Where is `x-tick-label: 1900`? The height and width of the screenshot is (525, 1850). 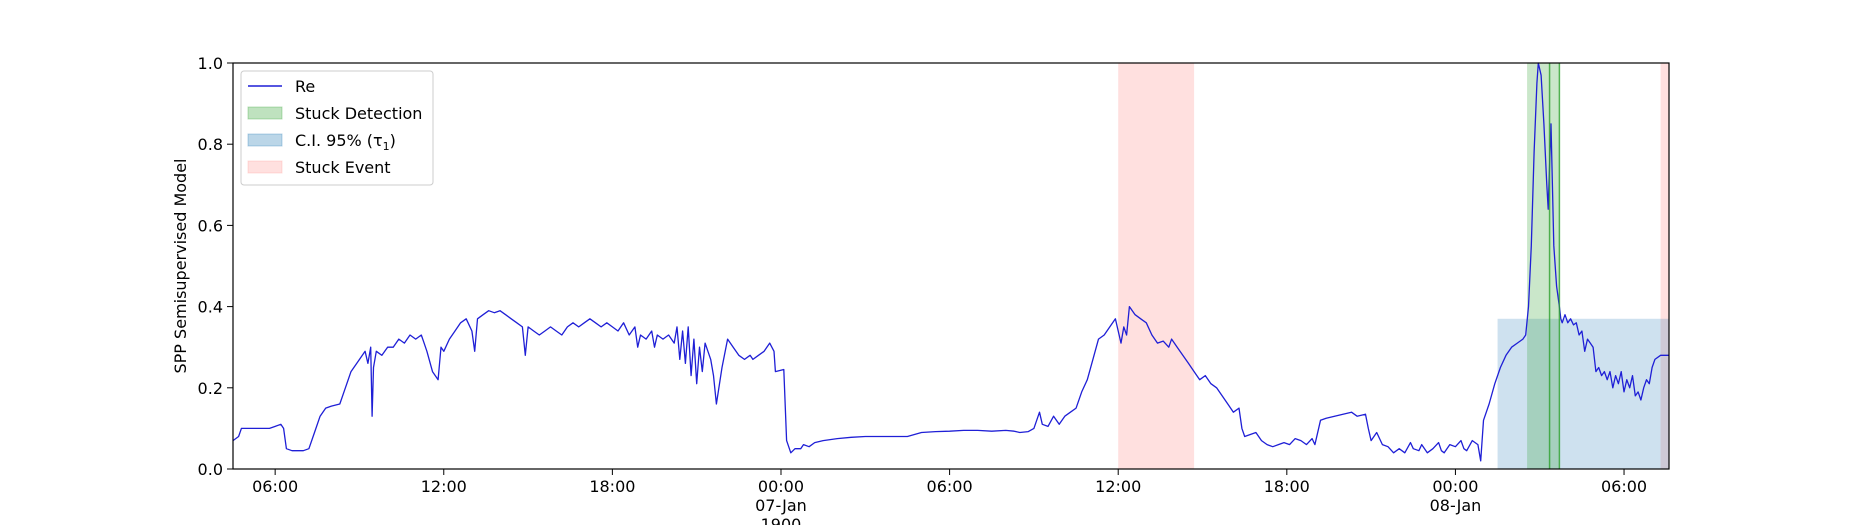 x-tick-label: 1900 is located at coordinates (781, 520).